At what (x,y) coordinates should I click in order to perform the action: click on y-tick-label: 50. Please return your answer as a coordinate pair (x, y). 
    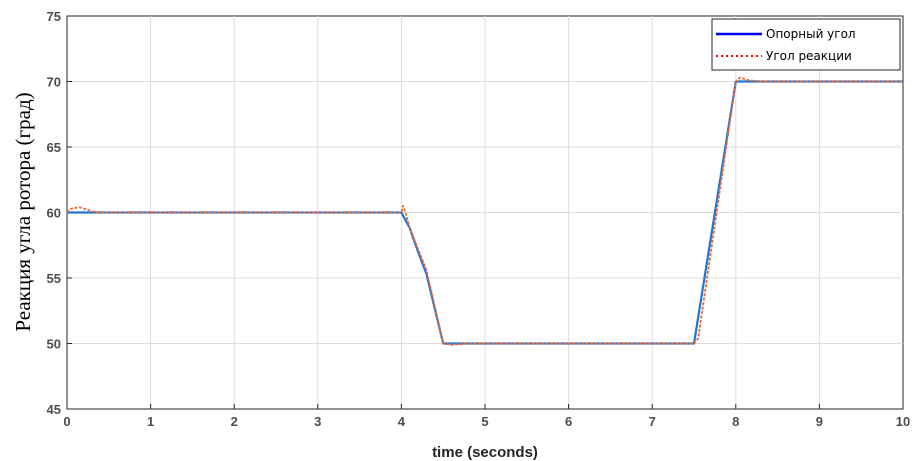
    Looking at the image, I should click on (54, 344).